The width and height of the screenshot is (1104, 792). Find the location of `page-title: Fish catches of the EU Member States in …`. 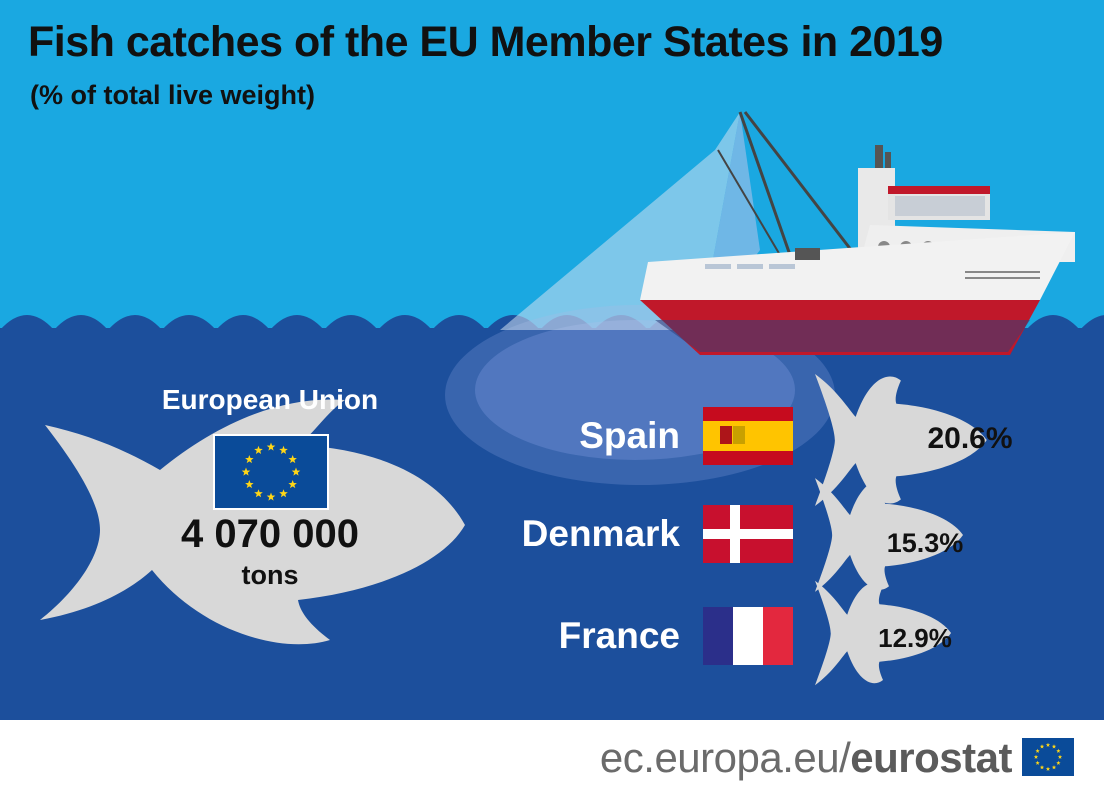

page-title: Fish catches of the EU Member States in … is located at coordinates (485, 42).